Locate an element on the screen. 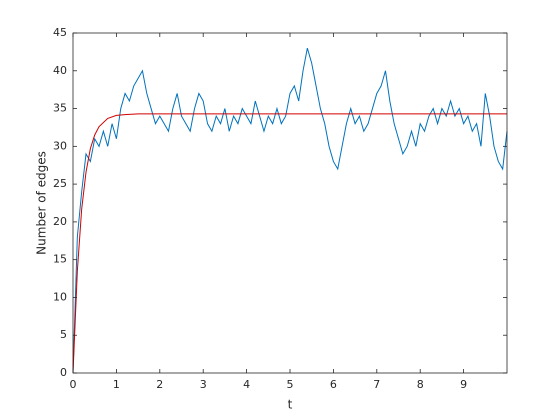 This screenshot has height=420, width=560. x-tick-label: 7 is located at coordinates (376, 384).